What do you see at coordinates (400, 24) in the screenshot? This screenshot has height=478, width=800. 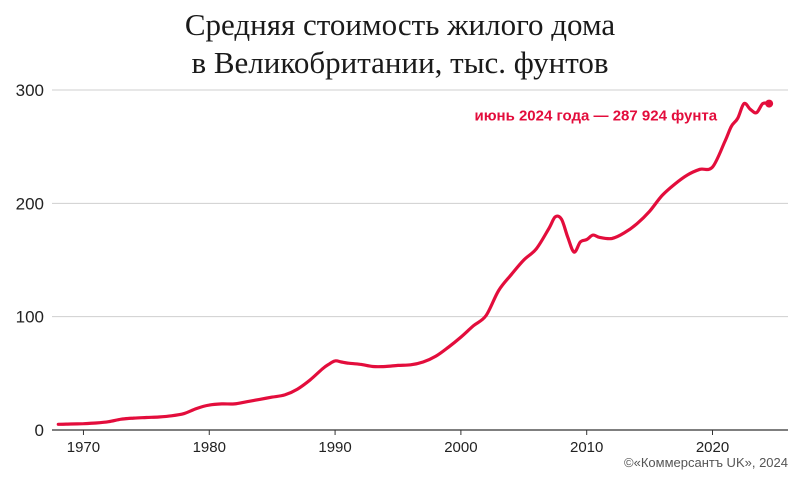 I see `chart-title-line-1: Средняя стоимость жилого дома` at bounding box center [400, 24].